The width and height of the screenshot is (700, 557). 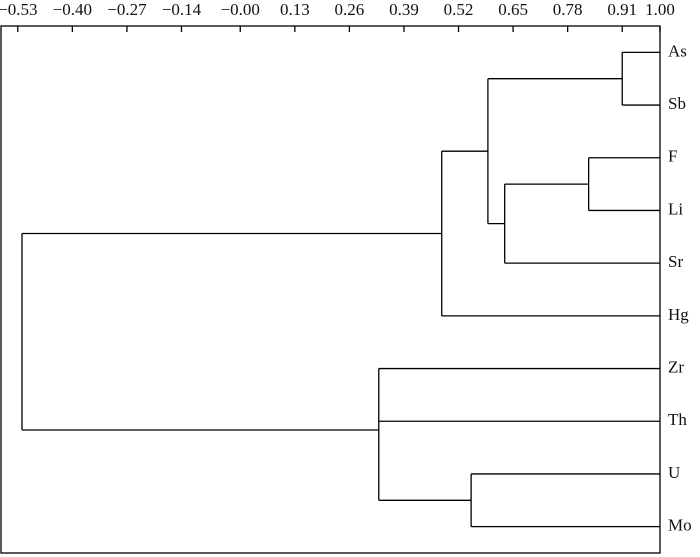 I want to click on leaf-label: As, so click(x=677, y=50).